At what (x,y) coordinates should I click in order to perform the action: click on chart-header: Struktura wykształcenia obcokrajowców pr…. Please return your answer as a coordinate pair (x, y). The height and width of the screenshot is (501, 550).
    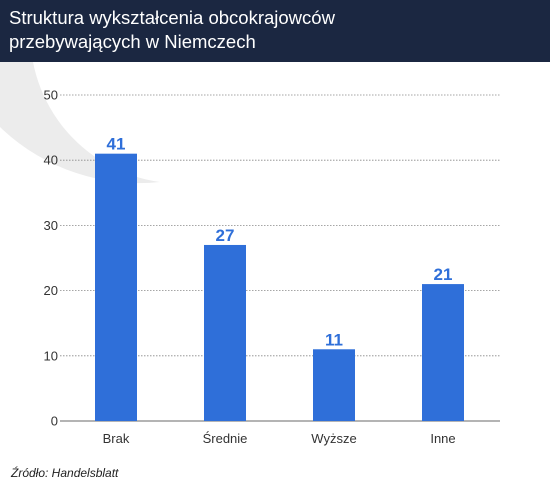
    Looking at the image, I should click on (275, 31).